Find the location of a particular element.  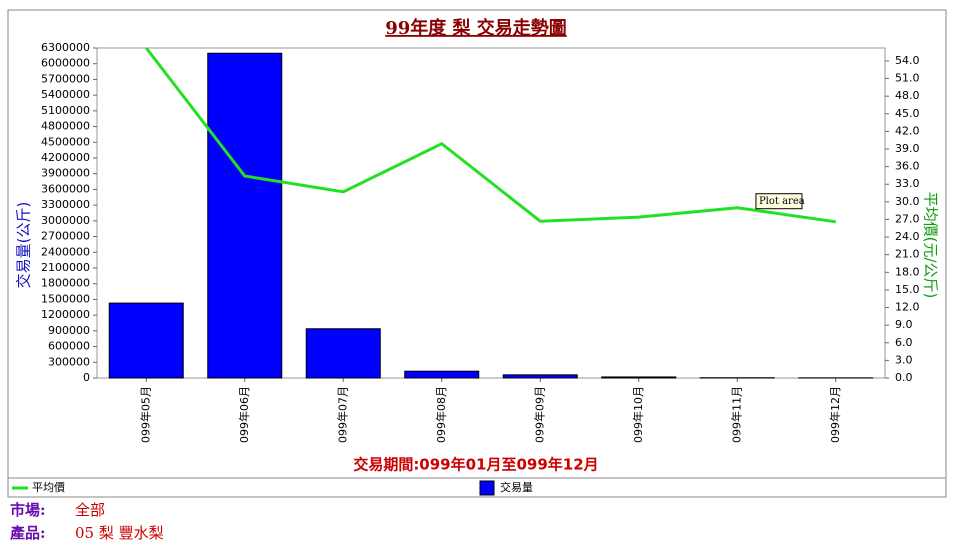

x-tick-label: 099年12月 is located at coordinates (835, 414).